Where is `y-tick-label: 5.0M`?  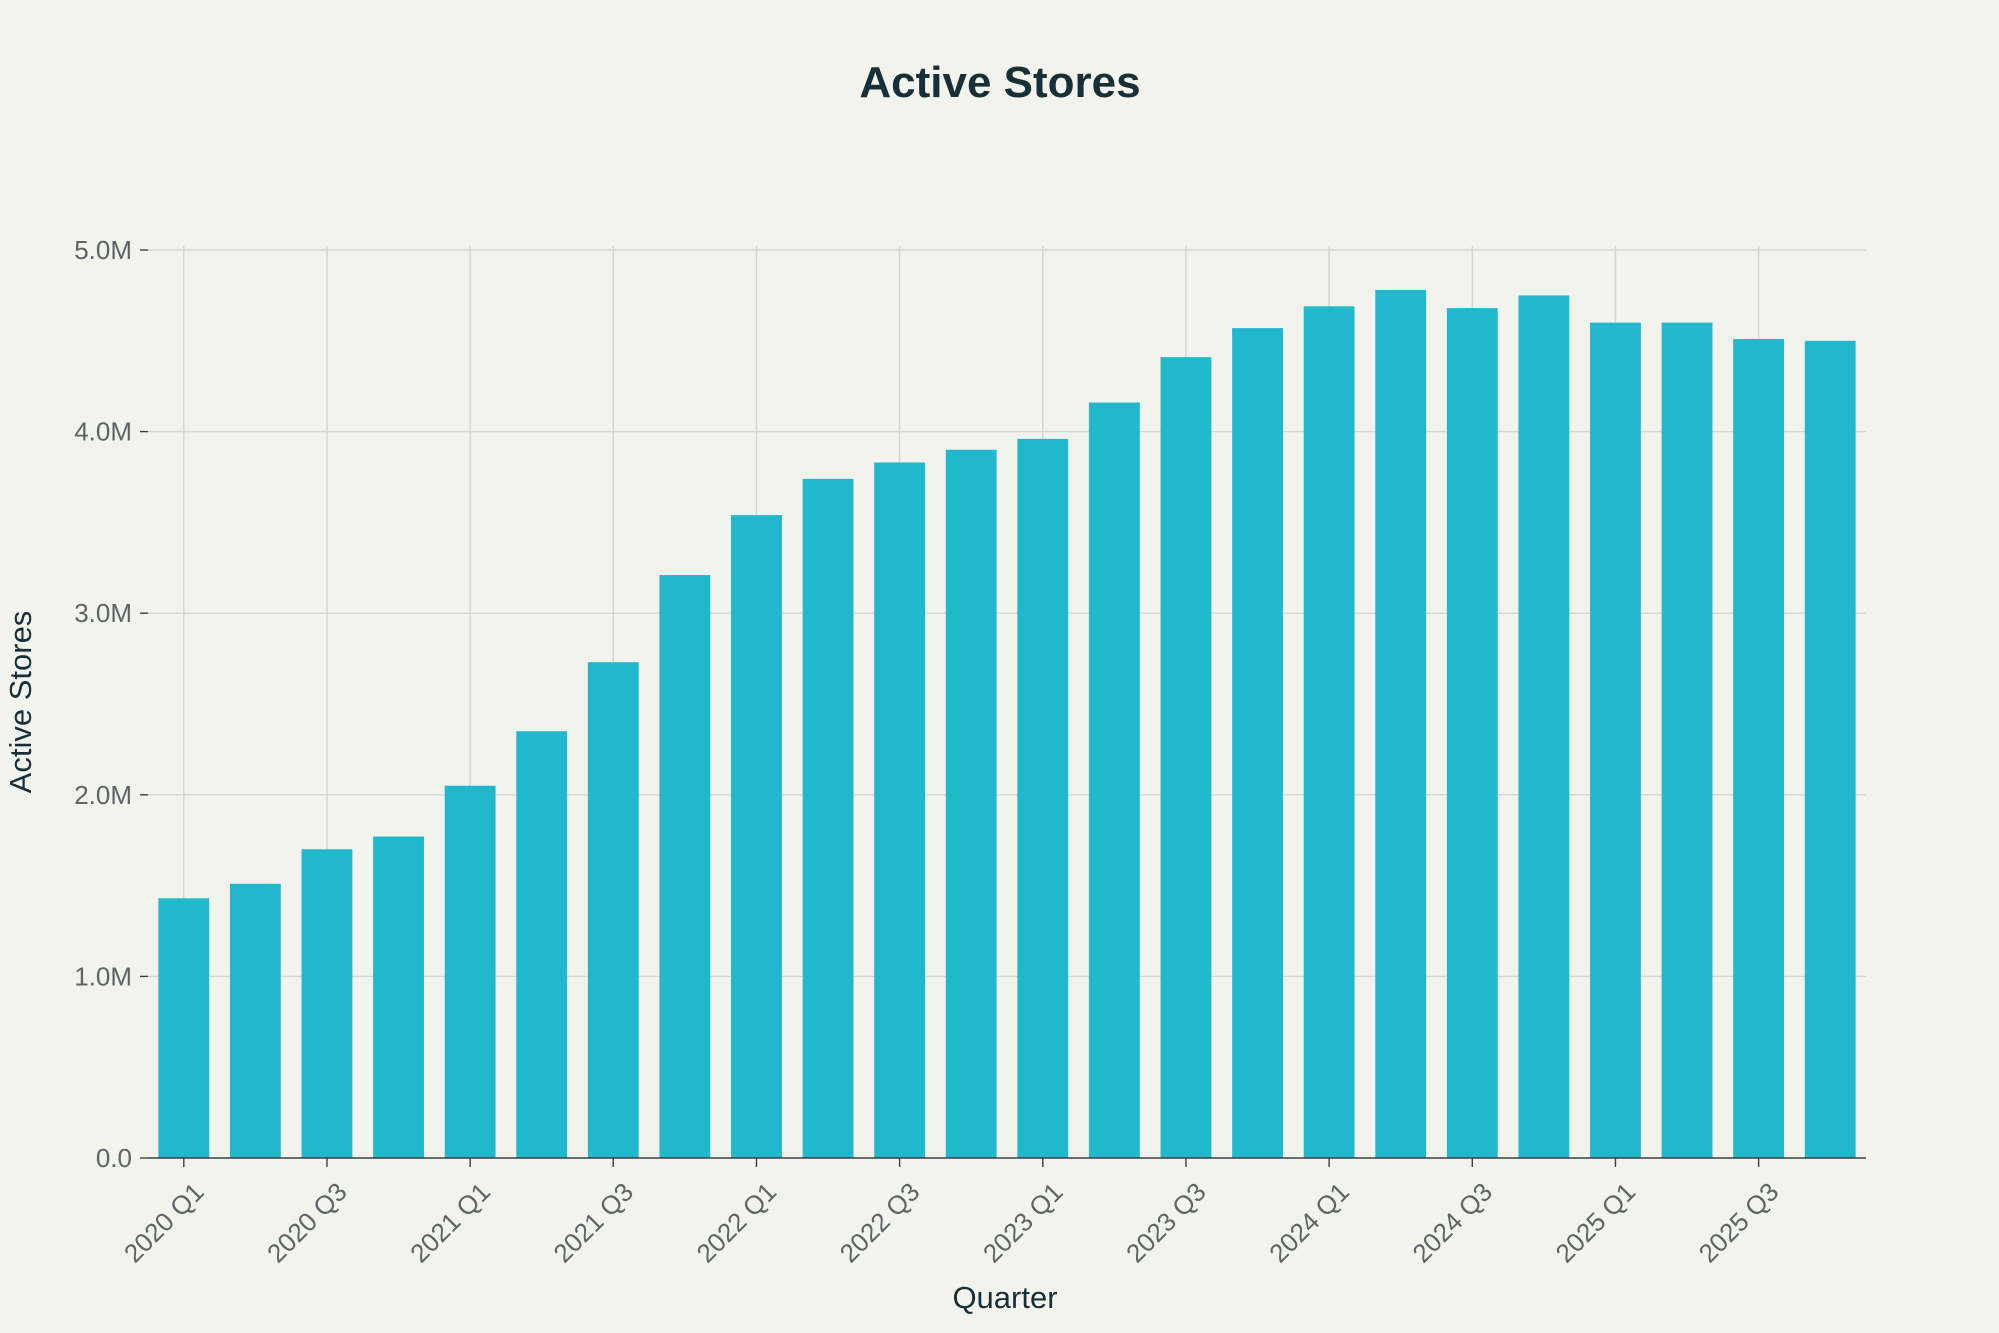 y-tick-label: 5.0M is located at coordinates (103, 250).